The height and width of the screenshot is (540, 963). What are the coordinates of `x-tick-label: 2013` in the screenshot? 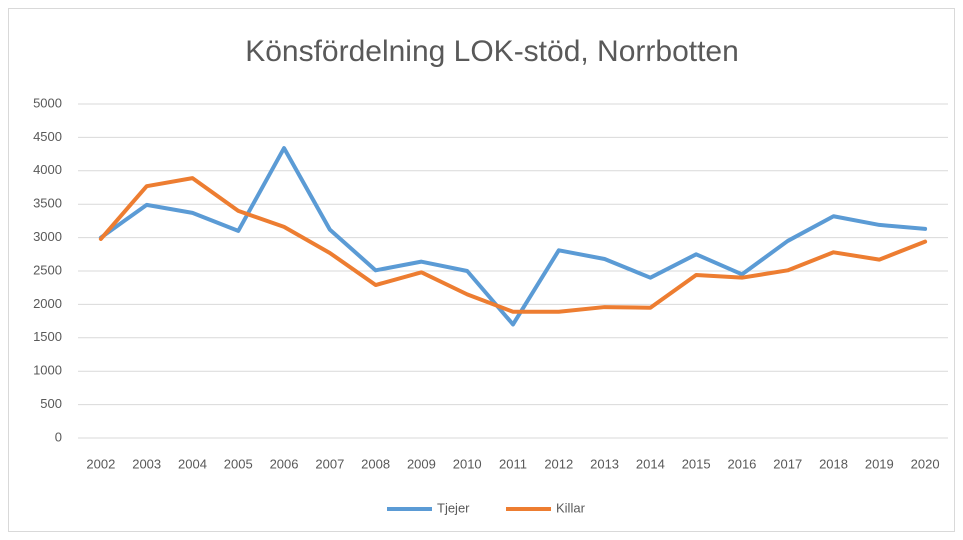 It's located at (604, 463).